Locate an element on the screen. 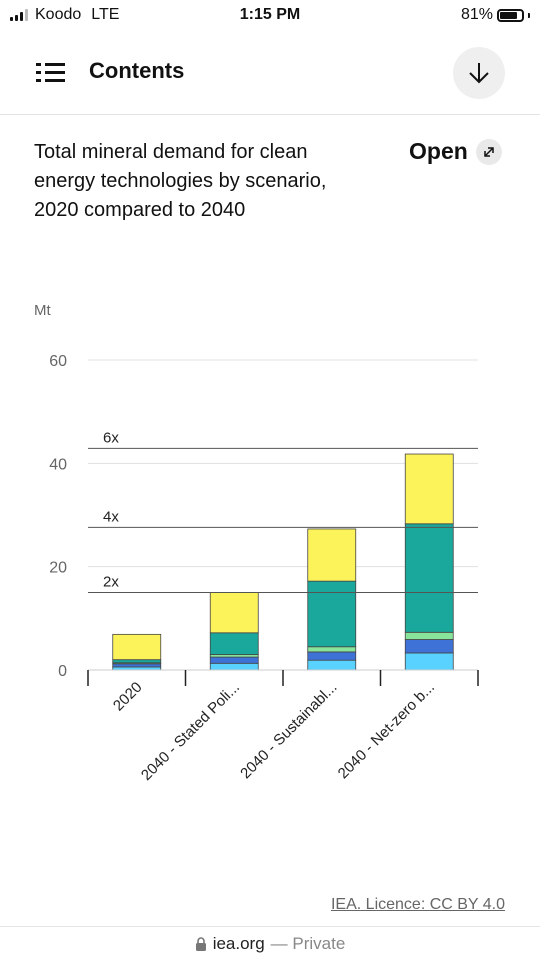 Image resolution: width=540 pixels, height=961 pixels. battery-icon is located at coordinates (510, 15).